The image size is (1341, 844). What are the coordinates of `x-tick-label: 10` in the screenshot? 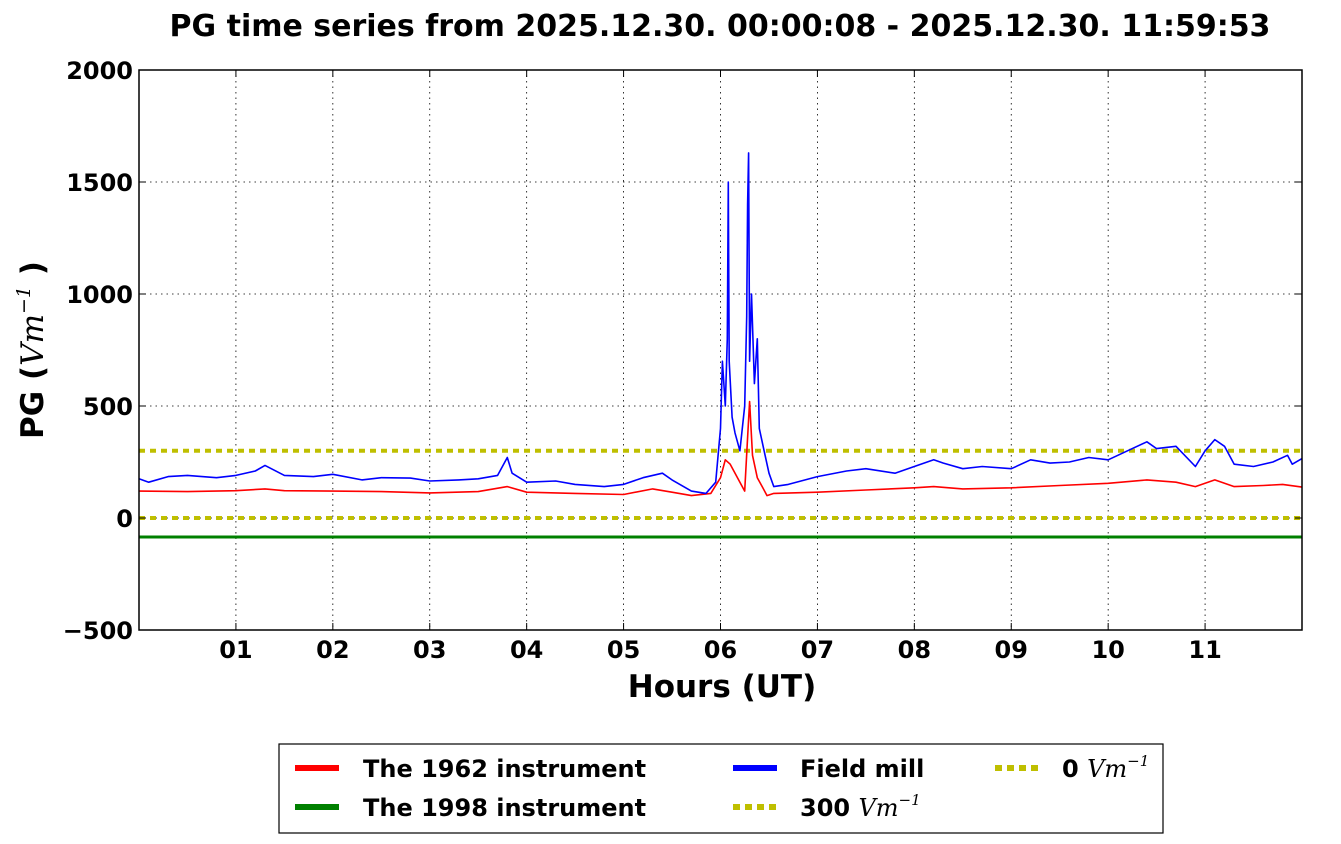 It's located at (1107, 650).